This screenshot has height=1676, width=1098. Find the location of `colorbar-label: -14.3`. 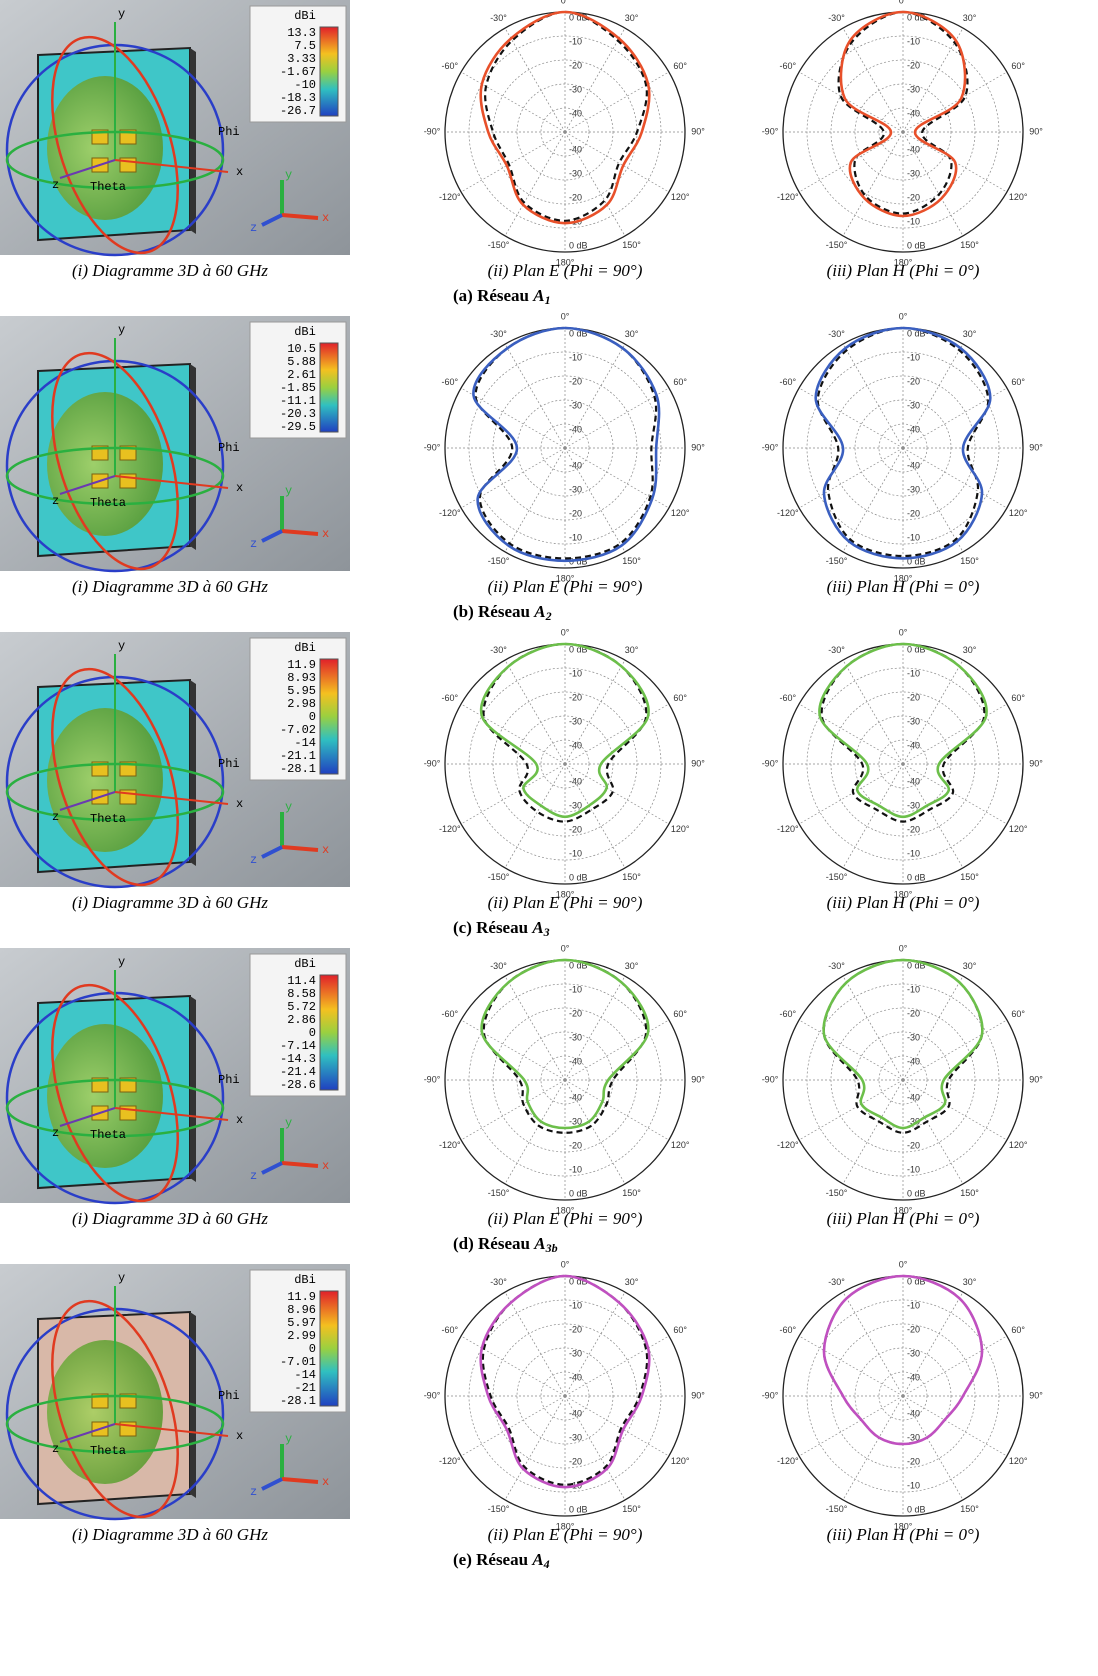

colorbar-label: -14.3 is located at coordinates (298, 1059).